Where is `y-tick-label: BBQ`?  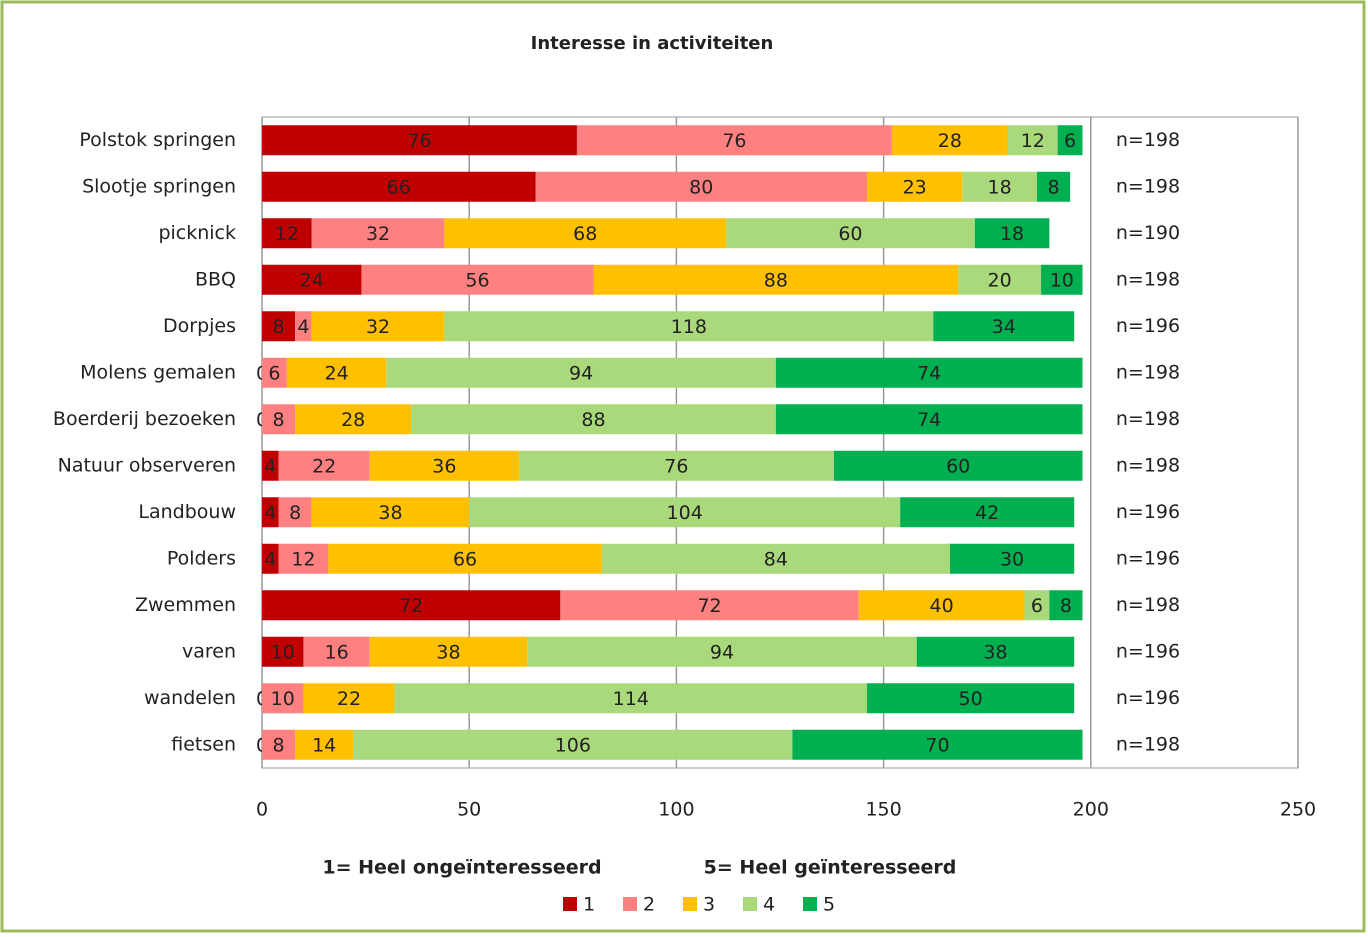
y-tick-label: BBQ is located at coordinates (215, 279).